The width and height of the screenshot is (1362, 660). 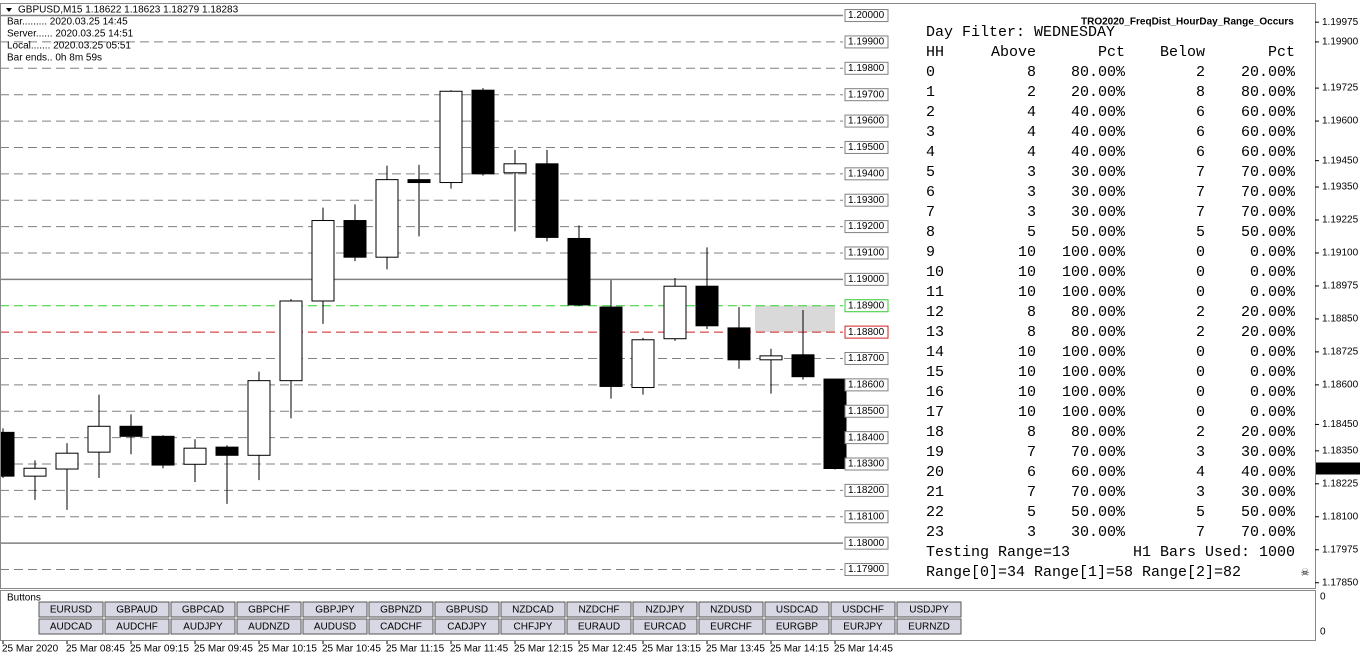 I want to click on menu-arrow, so click(x=9, y=10).